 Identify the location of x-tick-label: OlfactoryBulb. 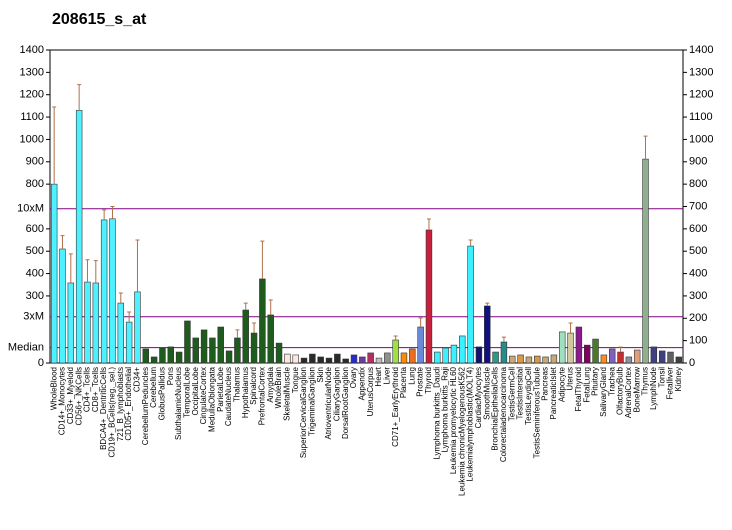
(620, 390).